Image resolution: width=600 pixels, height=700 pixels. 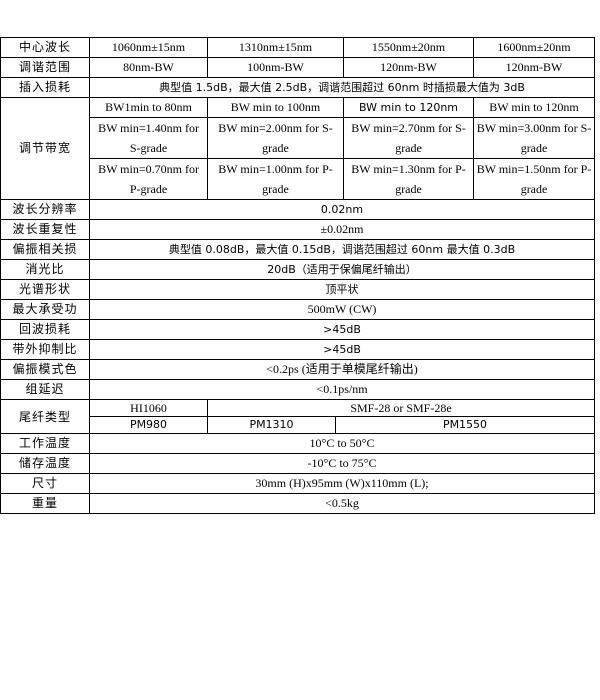 I want to click on cell: 80nm-BW, so click(x=148, y=67).